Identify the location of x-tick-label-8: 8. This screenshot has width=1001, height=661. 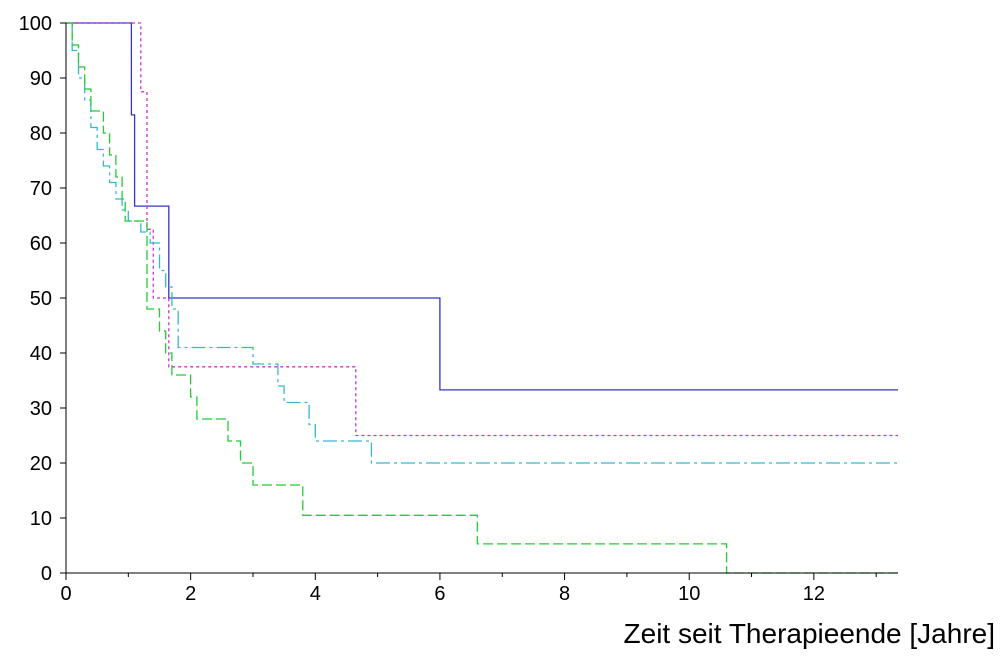
(564, 594).